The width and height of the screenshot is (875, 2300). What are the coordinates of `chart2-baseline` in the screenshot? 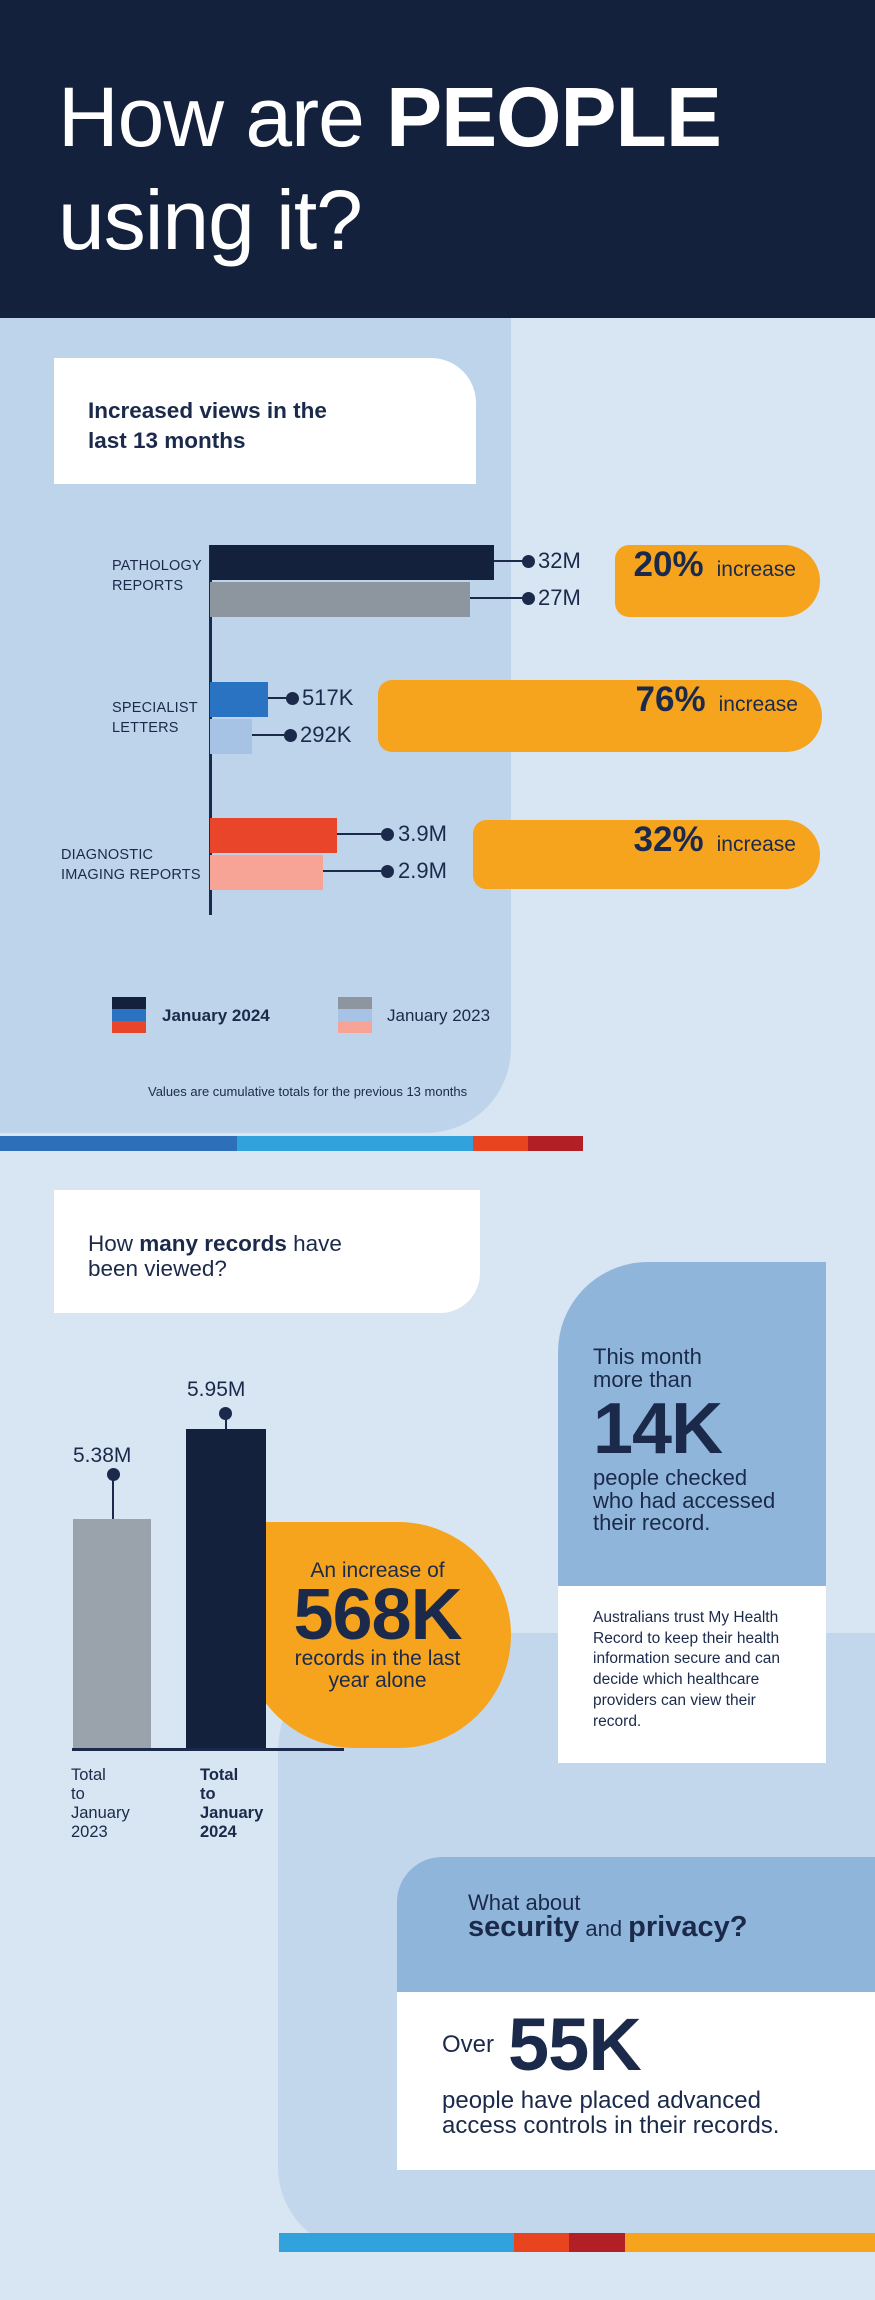 It's located at (208, 1749).